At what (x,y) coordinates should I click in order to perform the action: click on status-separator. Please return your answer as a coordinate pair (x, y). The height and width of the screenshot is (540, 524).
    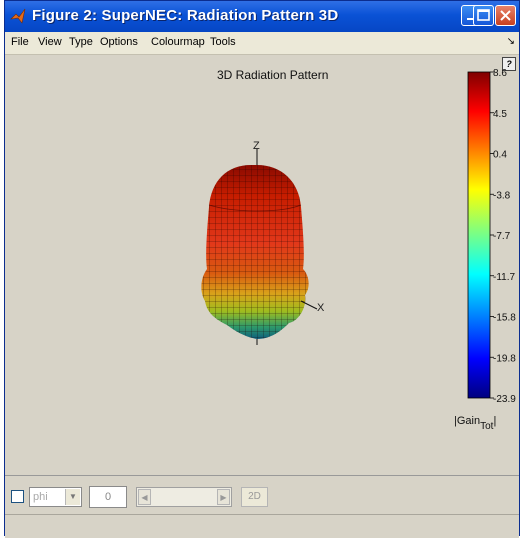
    Looking at the image, I should click on (262, 514).